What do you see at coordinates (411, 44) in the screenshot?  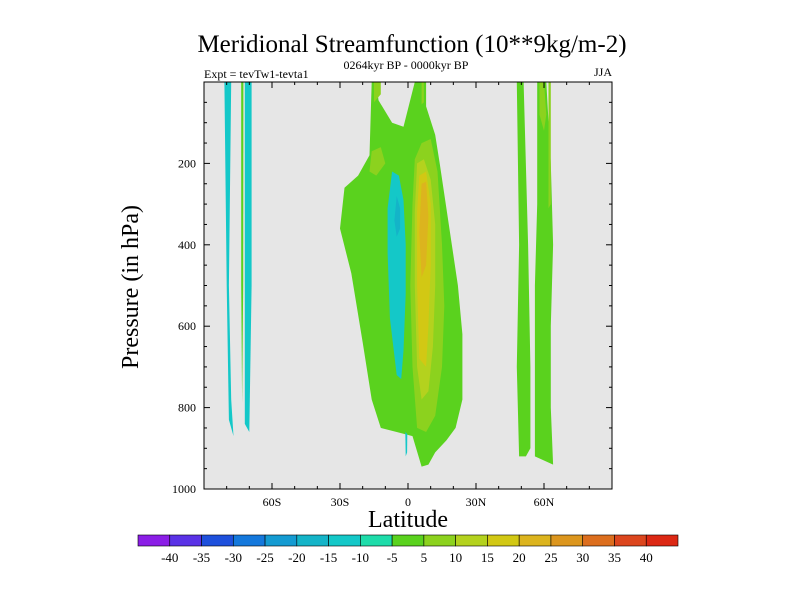 I see `chart-title: Meridional Streamfunction (10**9kg/m-2)` at bounding box center [411, 44].